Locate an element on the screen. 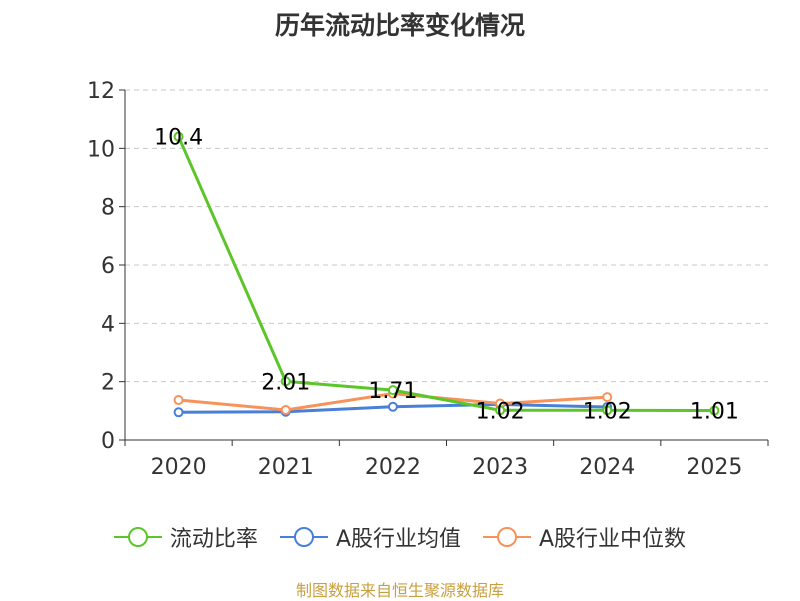 The height and width of the screenshot is (601, 800). legend-label: A股行业中位数 is located at coordinates (613, 539).